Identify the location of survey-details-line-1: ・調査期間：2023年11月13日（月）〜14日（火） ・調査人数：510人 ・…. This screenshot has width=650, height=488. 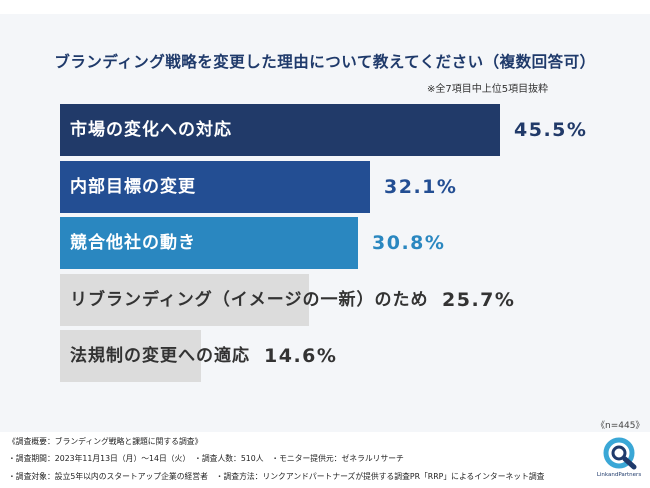
(206, 458).